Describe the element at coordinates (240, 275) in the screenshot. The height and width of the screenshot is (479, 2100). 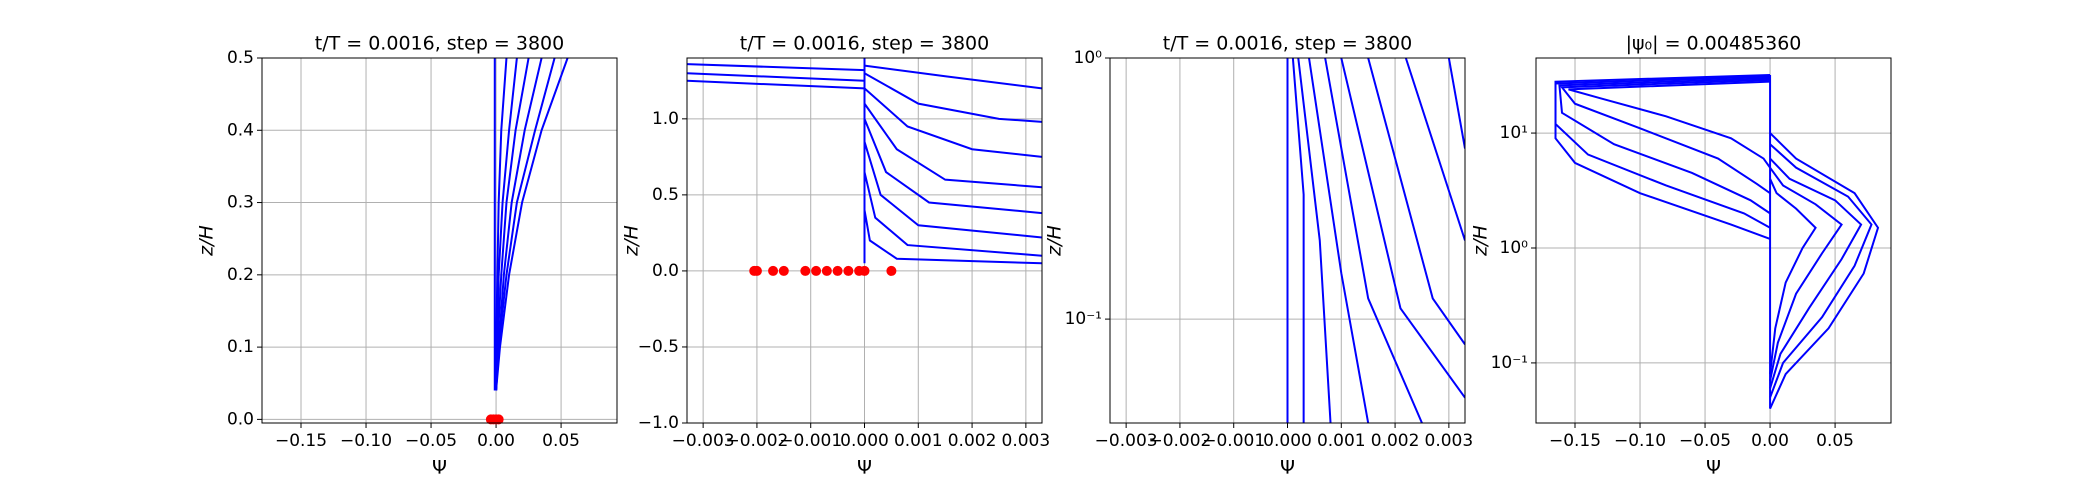
I see `y-tick-label: 0.2` at that location.